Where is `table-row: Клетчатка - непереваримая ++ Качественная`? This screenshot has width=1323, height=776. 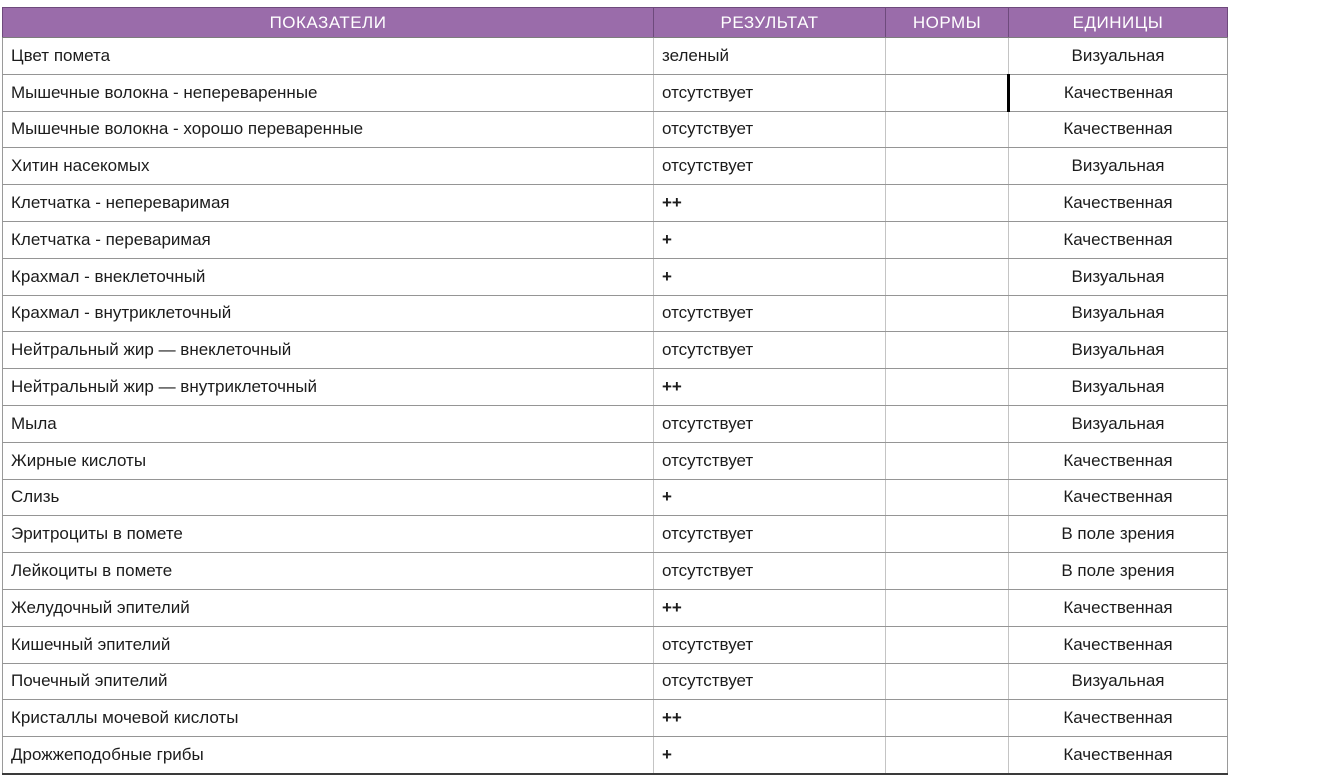 table-row: Клетчатка - непереваримая ++ Качественная is located at coordinates (615, 203).